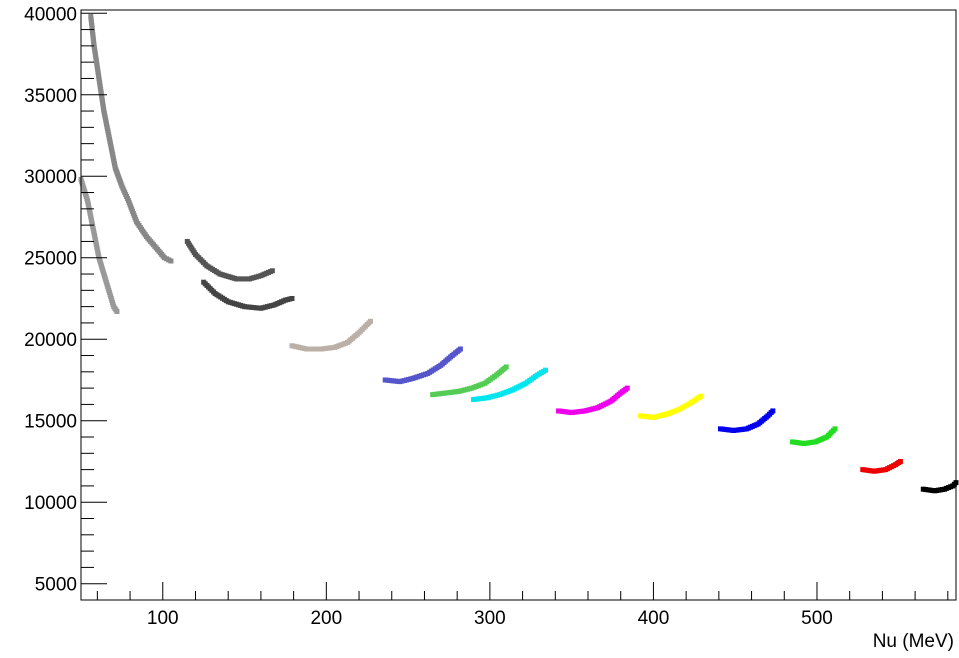 The image size is (959, 658). I want to click on y-tick-label: 20000, so click(50, 340).